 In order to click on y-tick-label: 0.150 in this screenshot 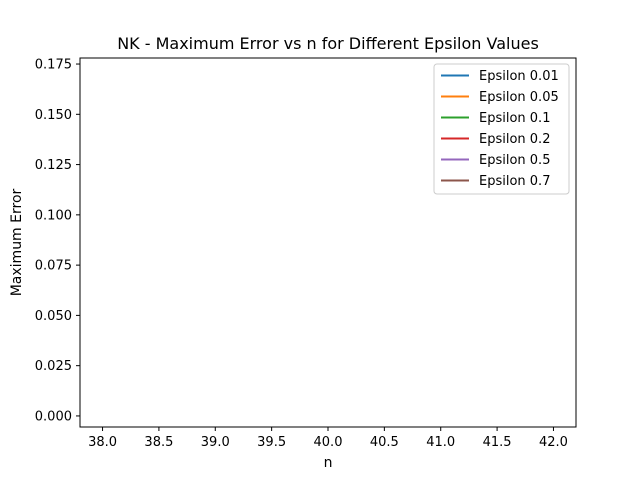, I will do `click(53, 115)`.